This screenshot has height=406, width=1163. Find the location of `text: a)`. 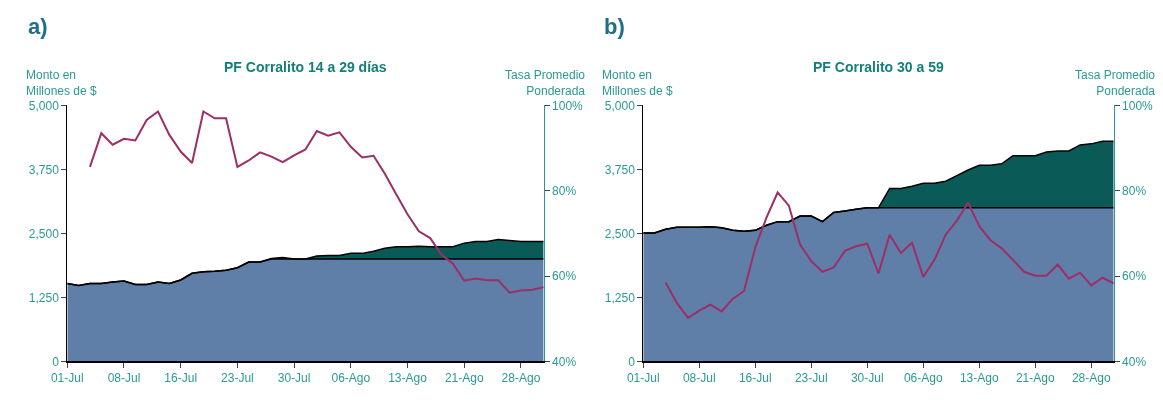

text: a) is located at coordinates (38, 26).